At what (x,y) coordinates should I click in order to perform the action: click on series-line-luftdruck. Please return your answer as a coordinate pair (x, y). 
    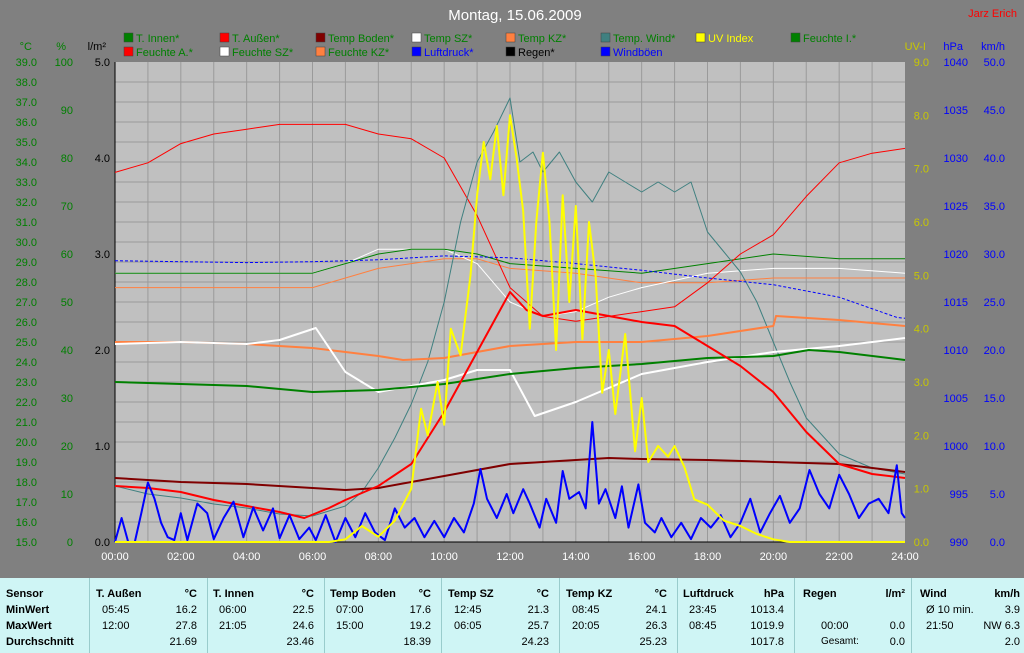
    Looking at the image, I should click on (510, 287).